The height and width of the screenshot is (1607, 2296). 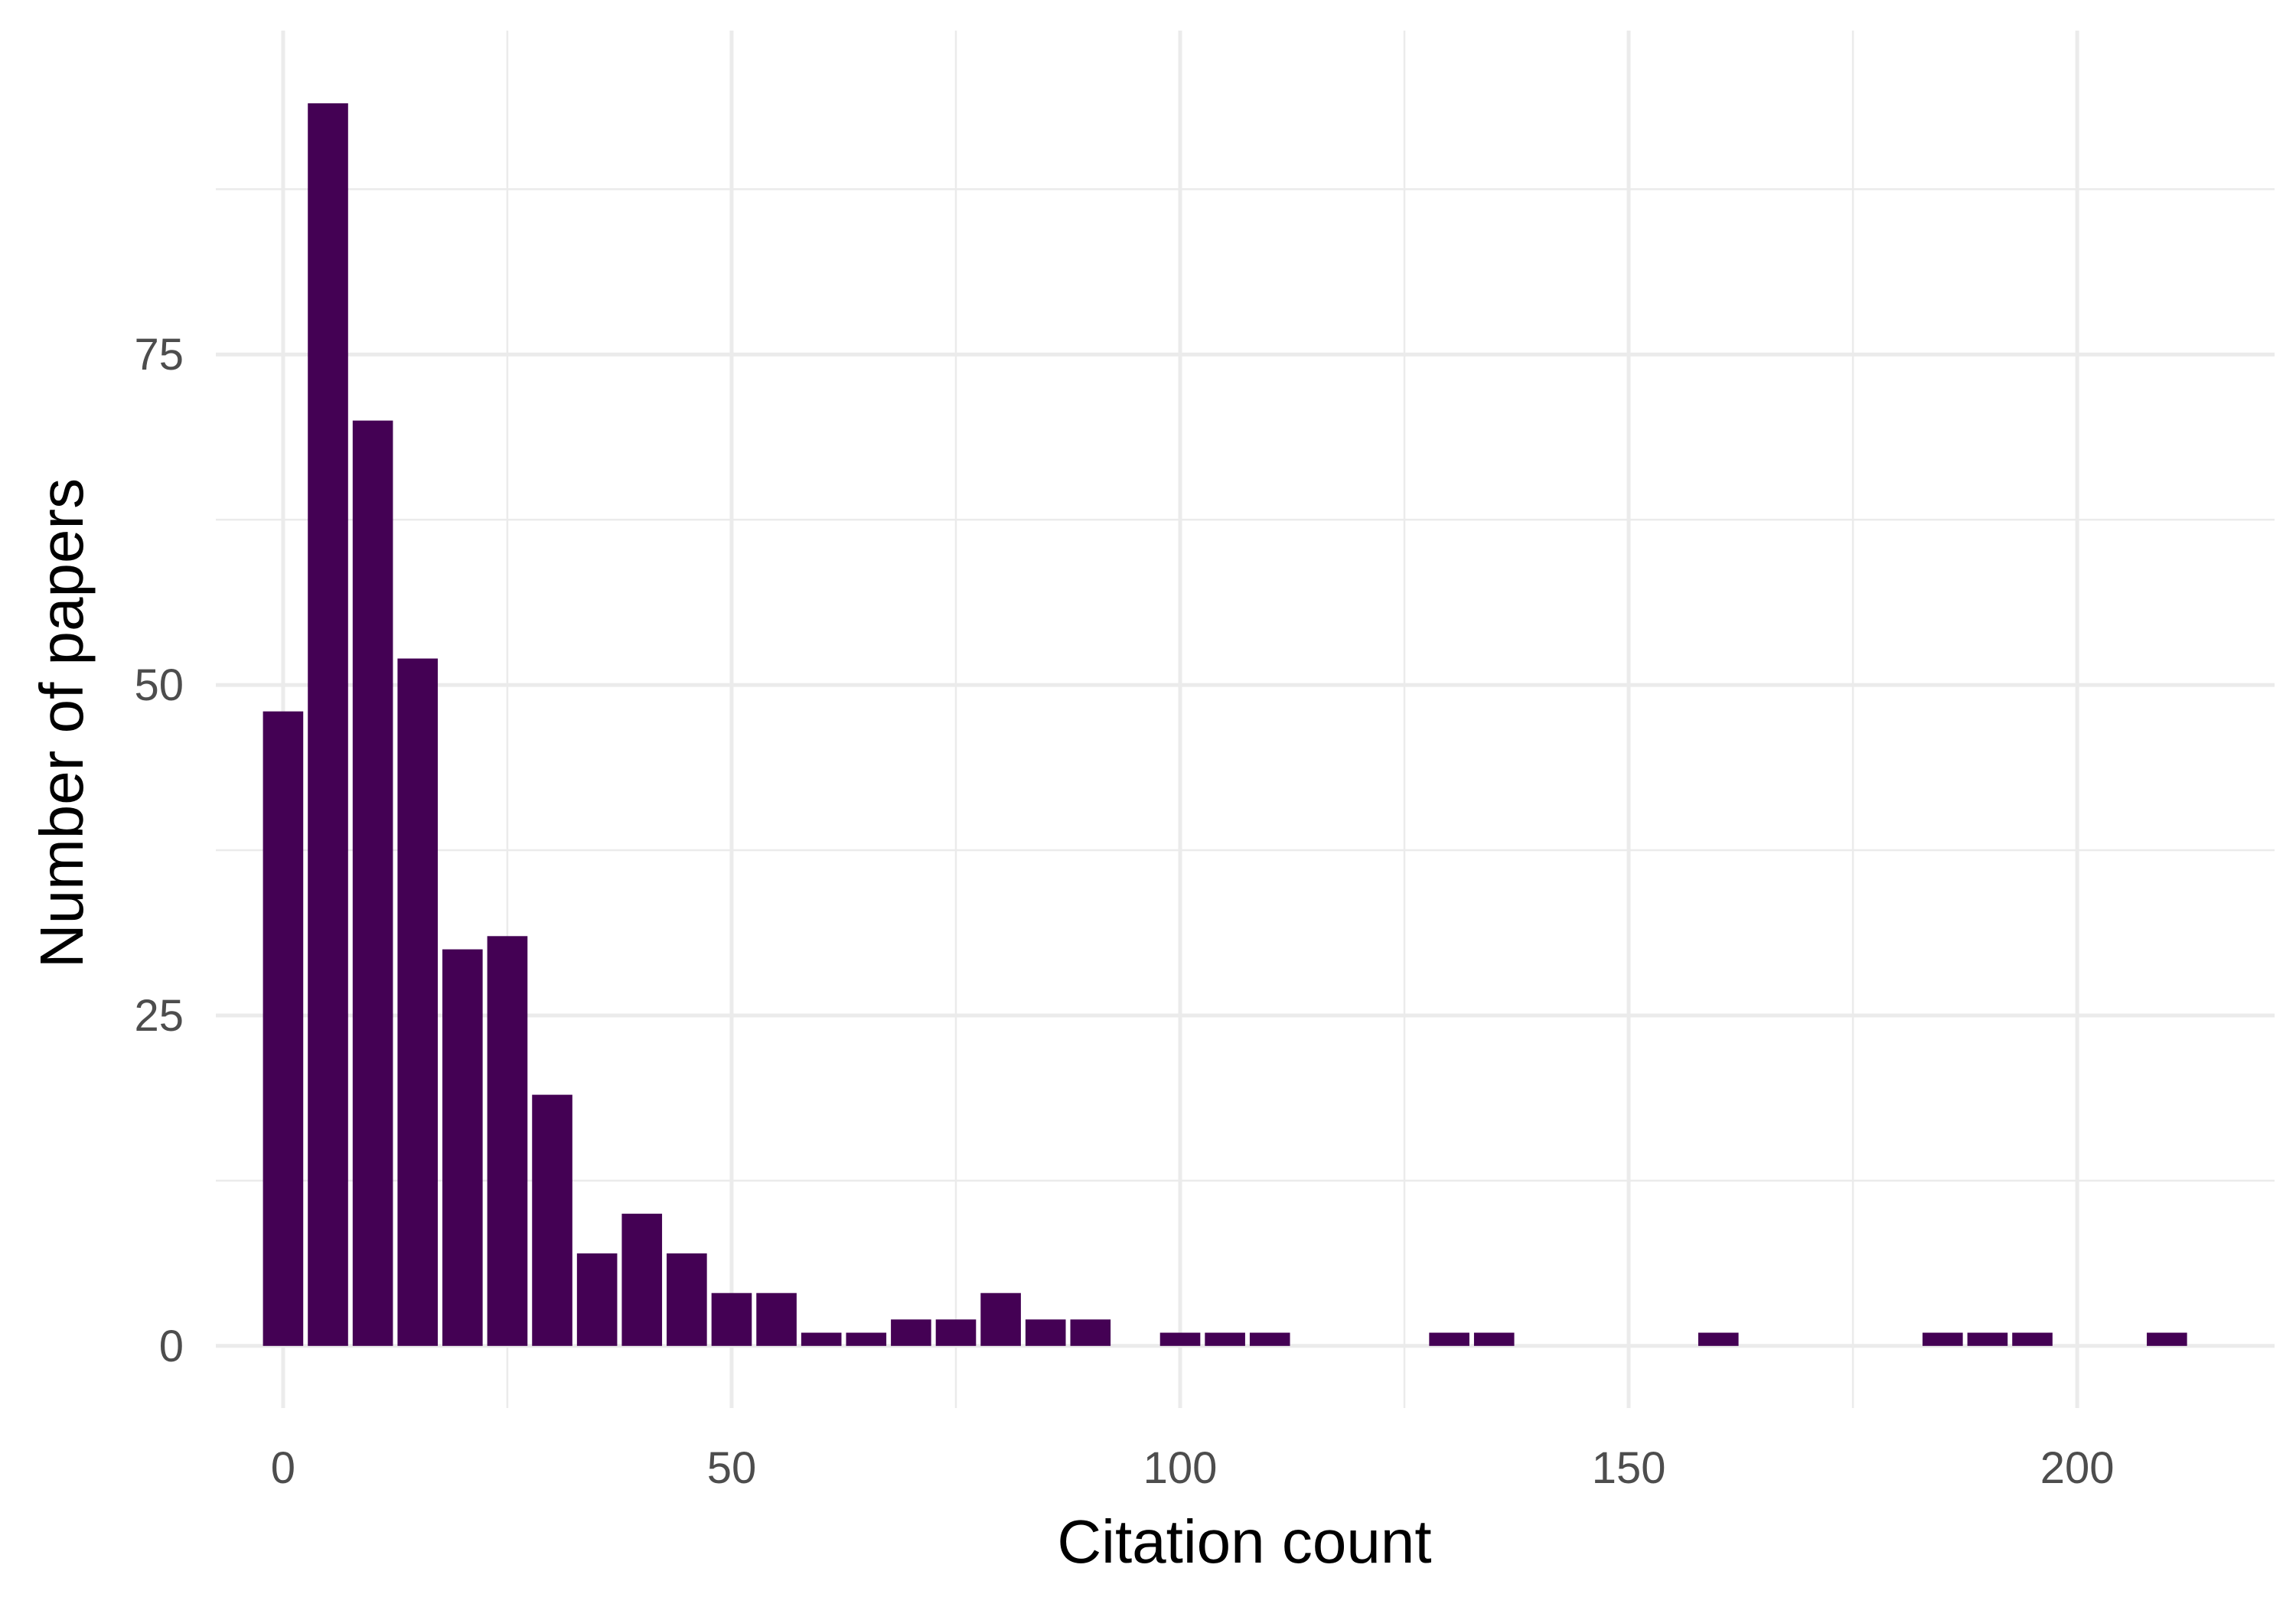 I want to click on y-tick-label: 50, so click(x=159, y=685).